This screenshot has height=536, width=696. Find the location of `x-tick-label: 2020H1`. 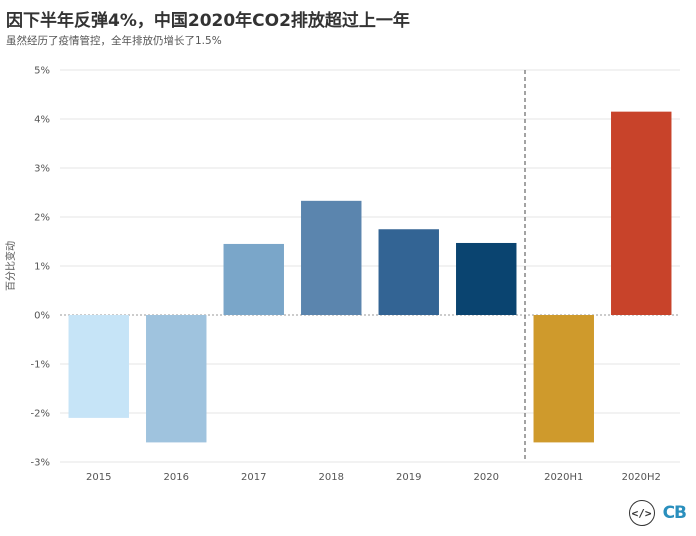

x-tick-label: 2020H1 is located at coordinates (563, 477).